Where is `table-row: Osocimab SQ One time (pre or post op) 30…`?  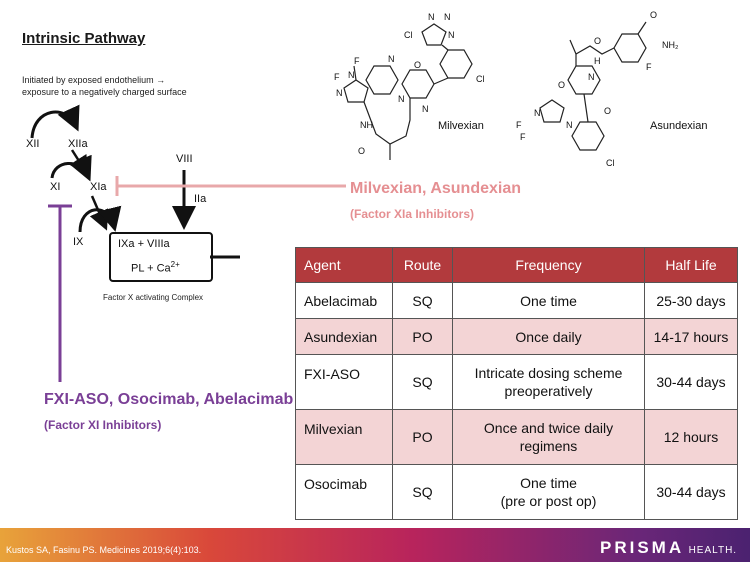
table-row: Osocimab SQ One time (pre or post op) 30… is located at coordinates (516, 492).